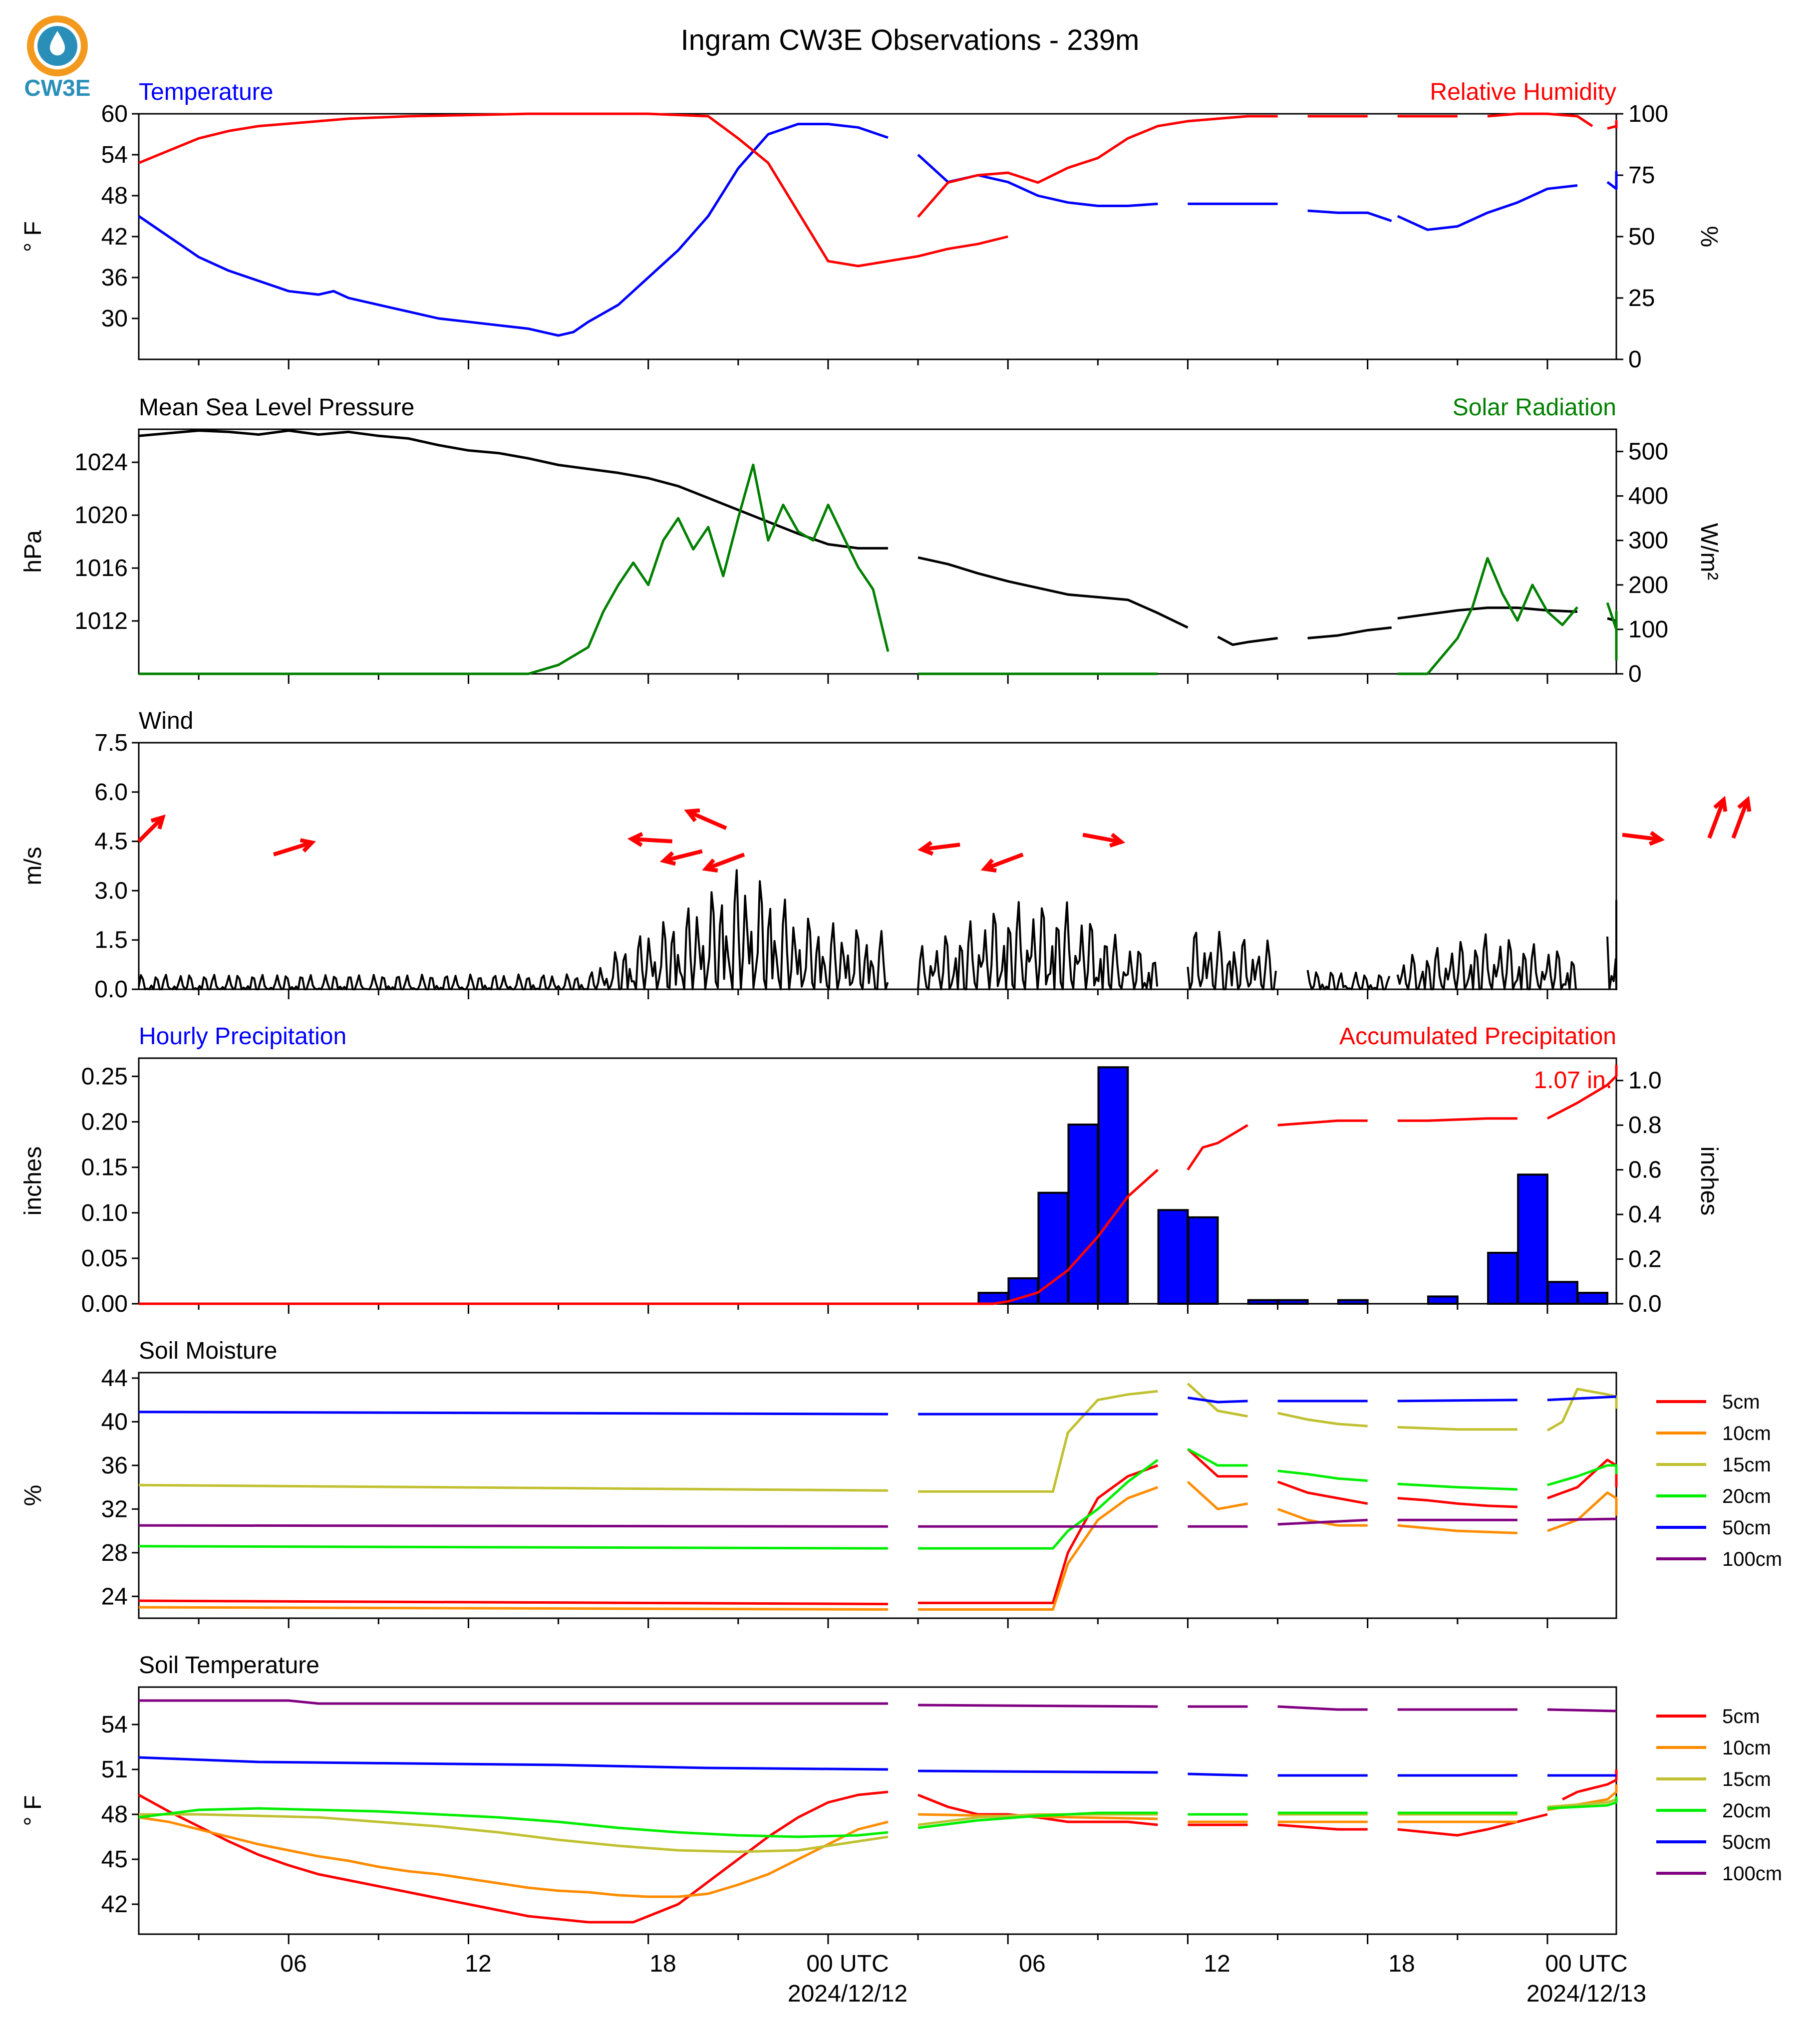 This screenshot has height=2028, width=1820. What do you see at coordinates (33, 1810) in the screenshot?
I see `axis-label: ° F` at bounding box center [33, 1810].